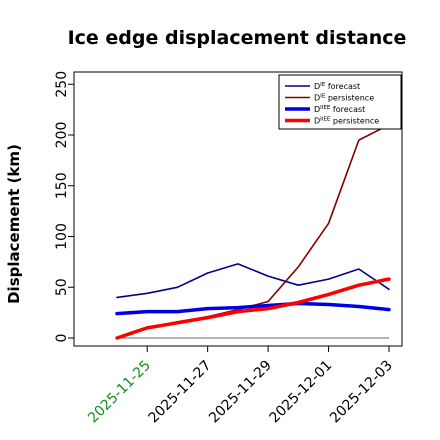  I want to click on y-tick-label: 0, so click(62, 338).